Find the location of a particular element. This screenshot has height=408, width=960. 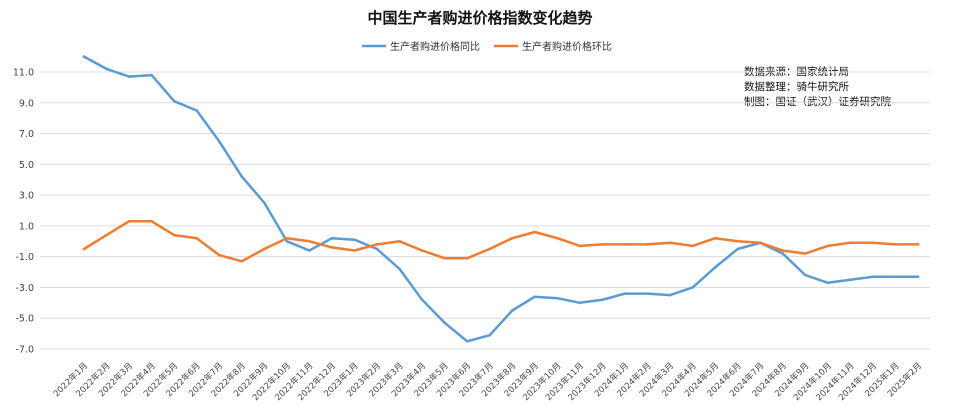

source-notes: 数据来源：国家统计局 数据整理：骑牛研究所 制图：国证（武汉）证券研究院 is located at coordinates (817, 86).